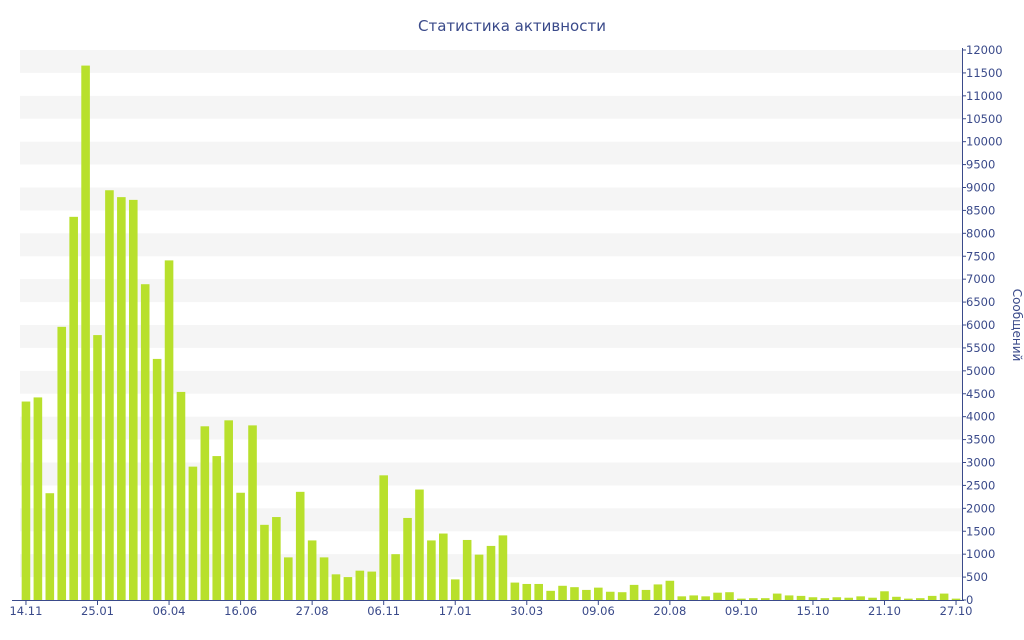 This screenshot has height=640, width=1024. I want to click on y-tick-label: 12000, so click(984, 50).